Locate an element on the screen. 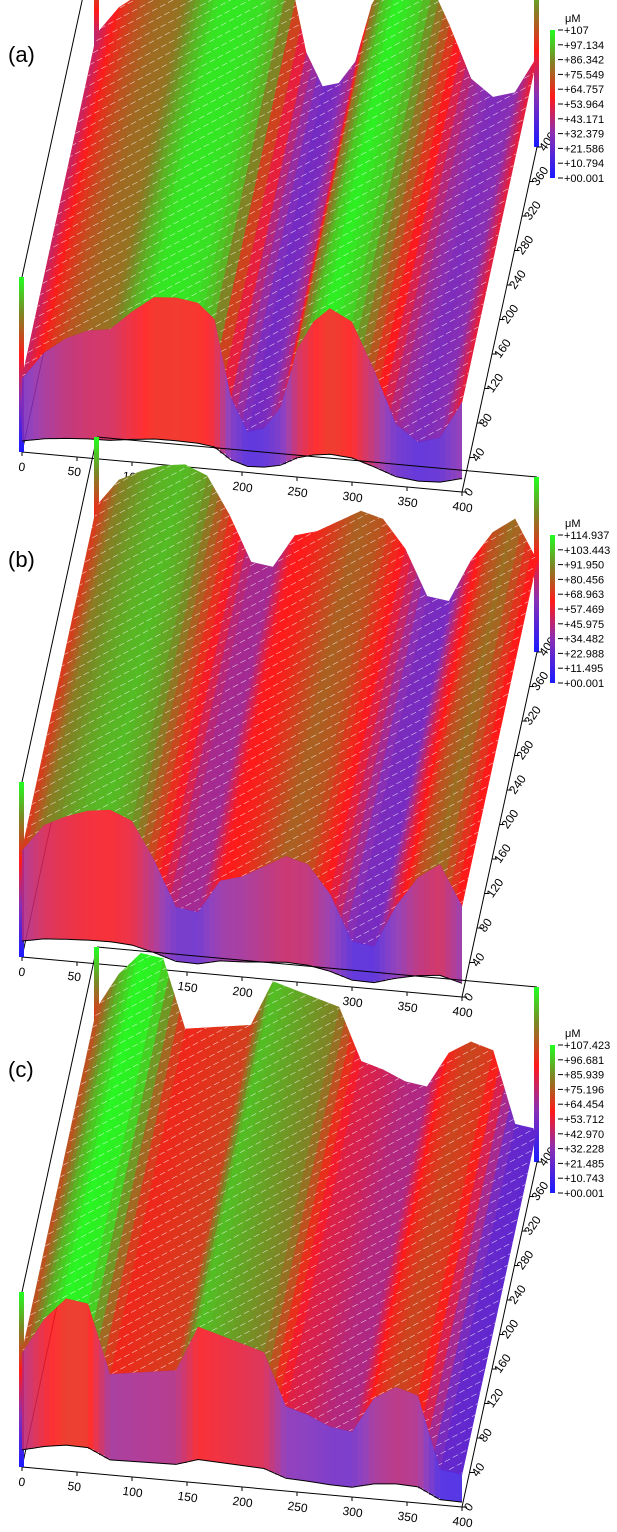 The image size is (617, 1532). y-tick-label: 160 is located at coordinates (502, 348).